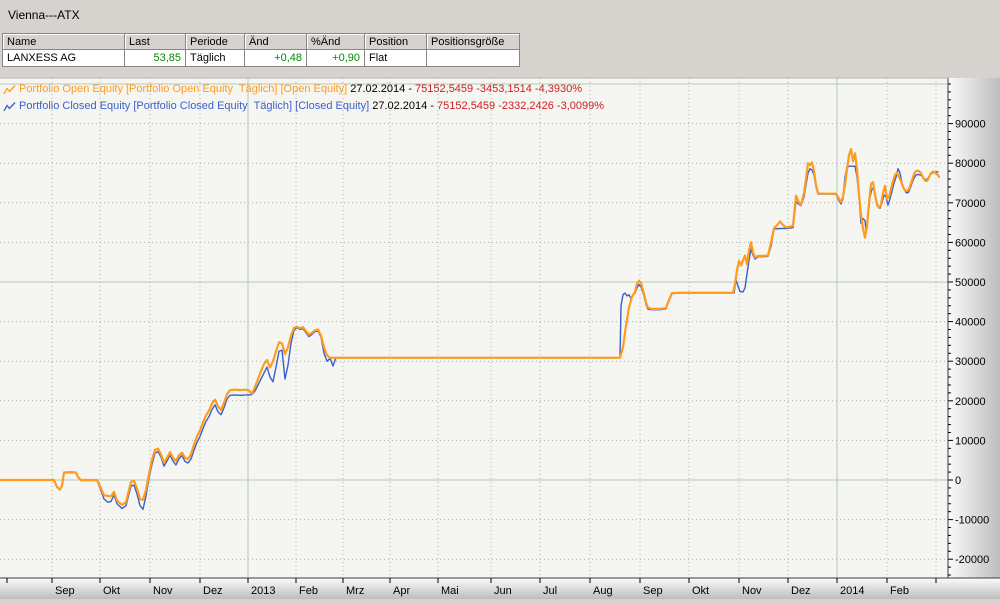 The image size is (1000, 604). I want to click on y-axis-label: 0, so click(958, 481).